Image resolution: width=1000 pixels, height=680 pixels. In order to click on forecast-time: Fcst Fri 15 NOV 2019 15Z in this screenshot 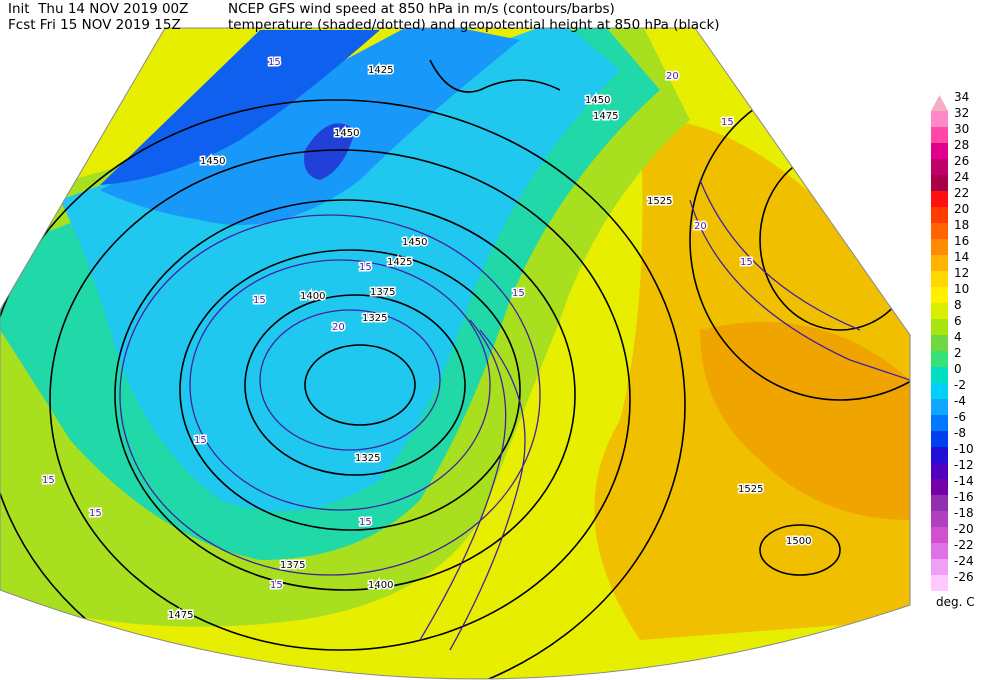, I will do `click(94, 25)`.